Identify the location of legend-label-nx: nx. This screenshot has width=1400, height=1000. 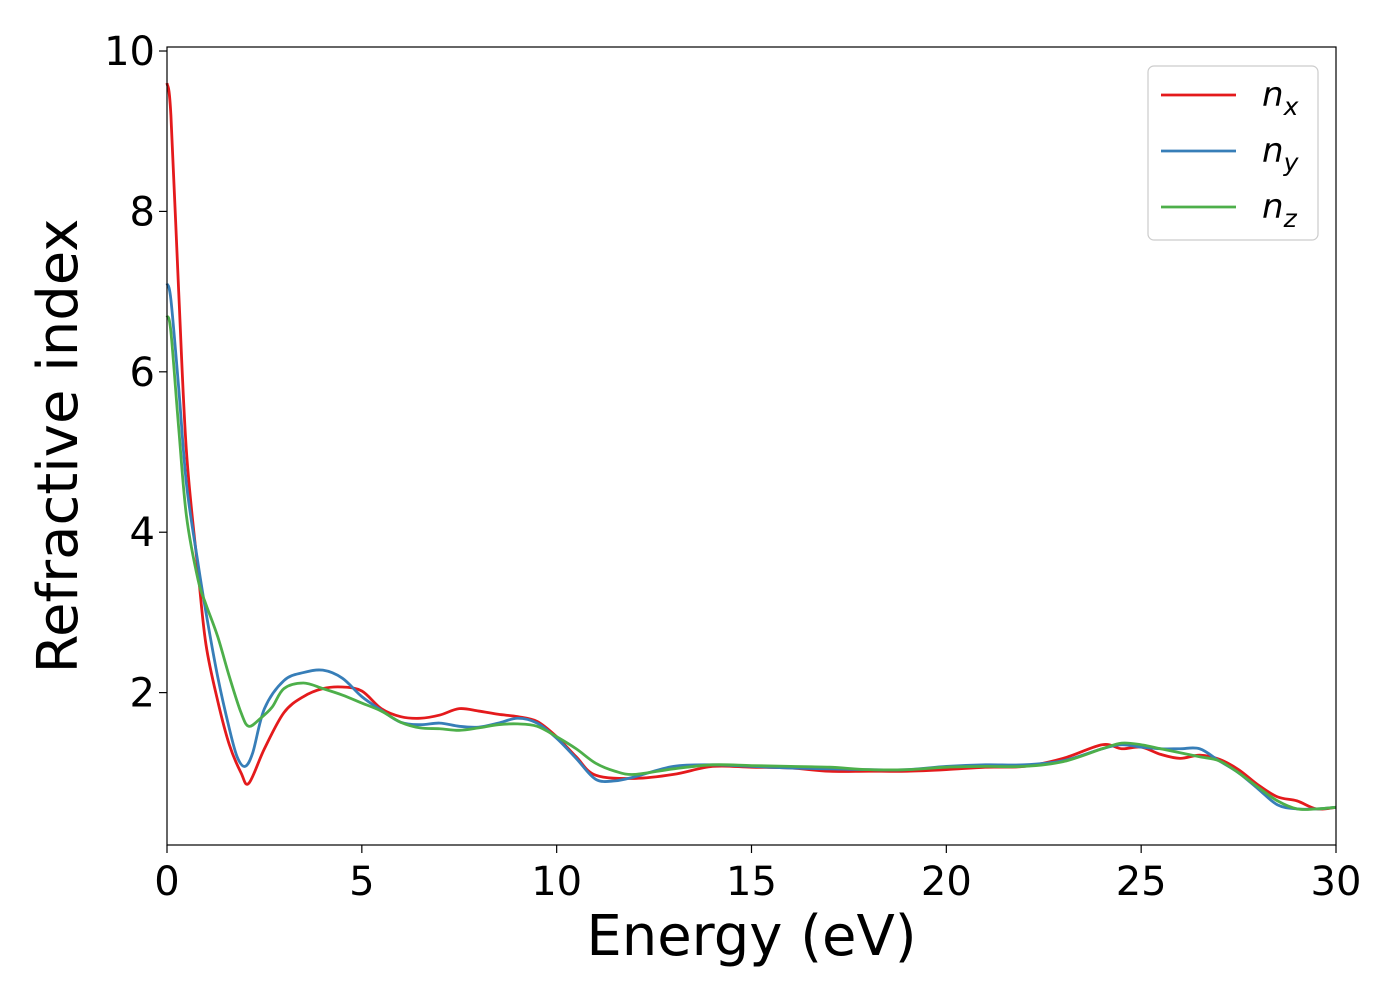
(1280, 98).